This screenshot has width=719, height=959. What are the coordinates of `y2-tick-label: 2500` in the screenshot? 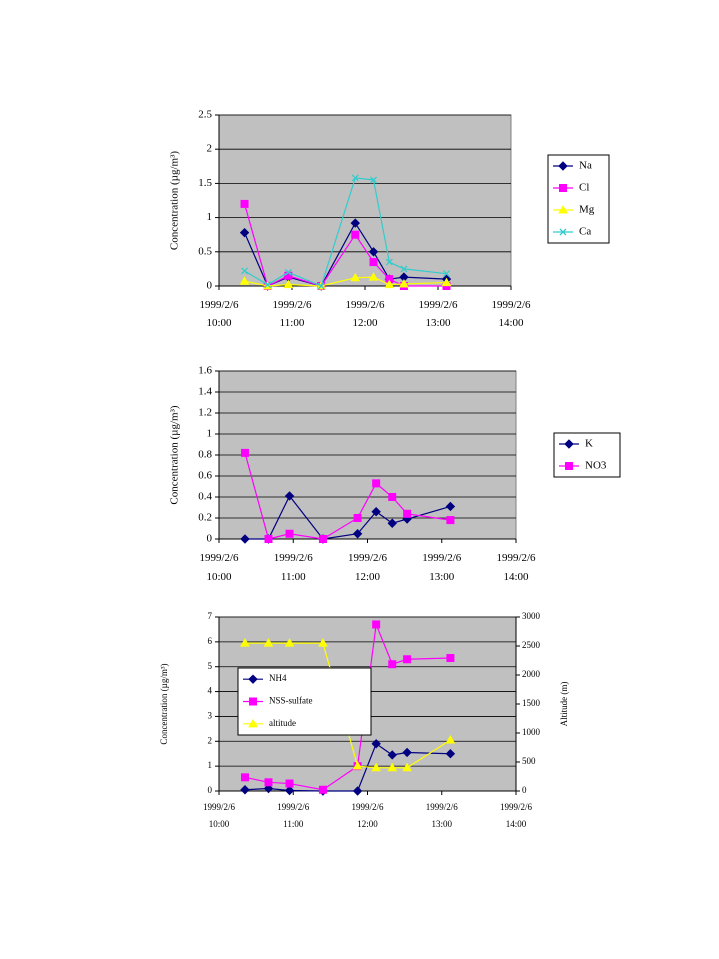 It's located at (531, 645).